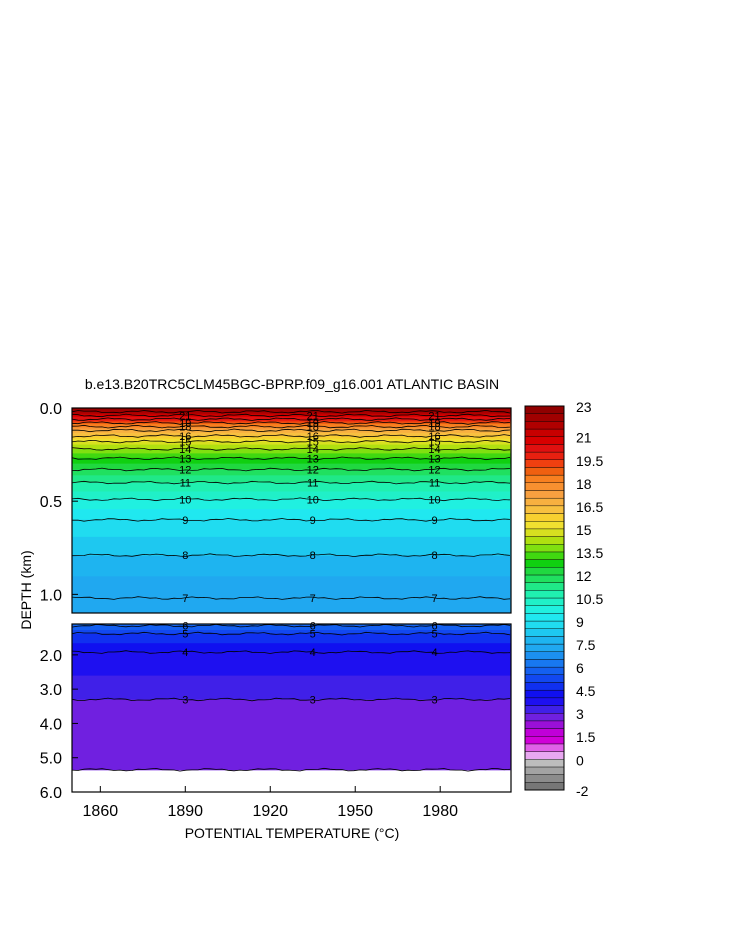 The image size is (733, 945). What do you see at coordinates (434, 653) in the screenshot?
I see `contour-label: 4` at bounding box center [434, 653].